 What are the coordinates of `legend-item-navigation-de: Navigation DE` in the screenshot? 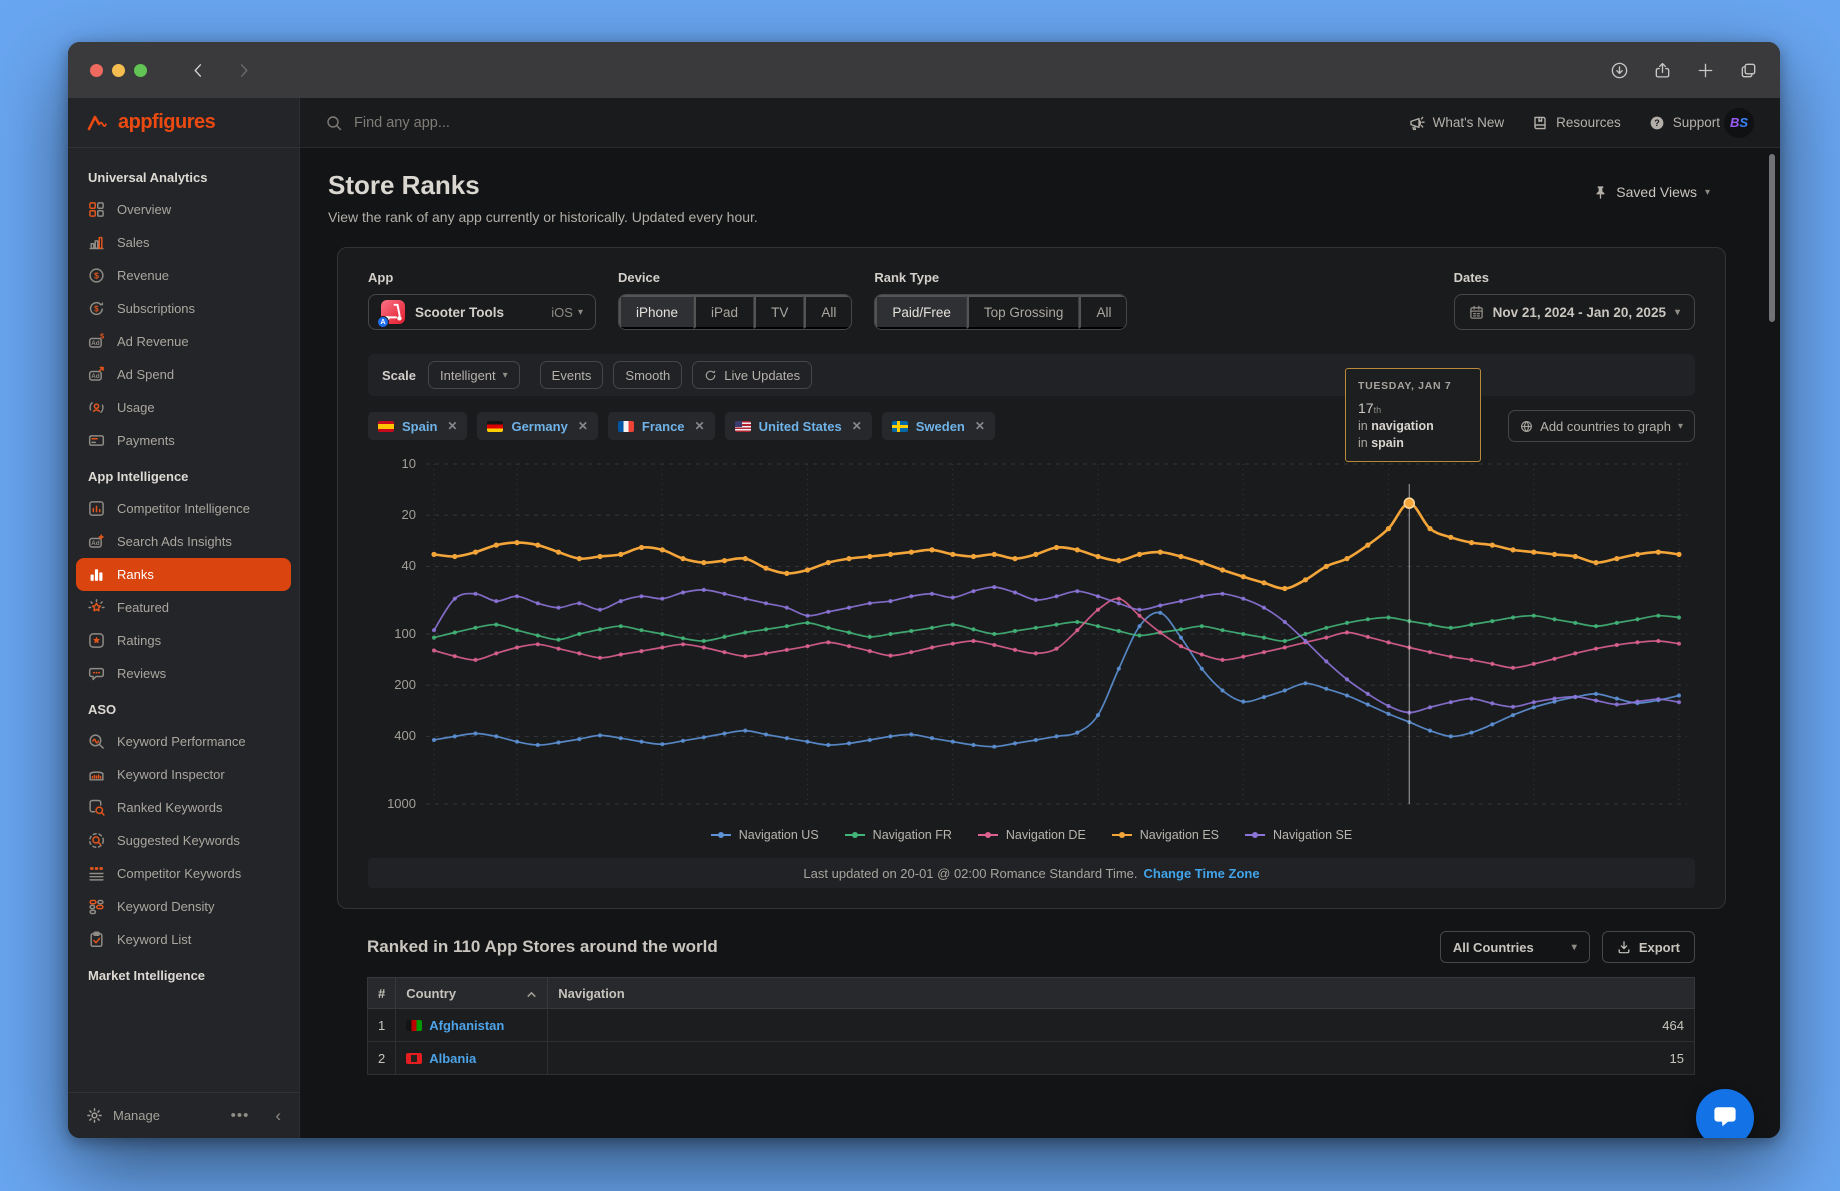 It's located at (1031, 835).